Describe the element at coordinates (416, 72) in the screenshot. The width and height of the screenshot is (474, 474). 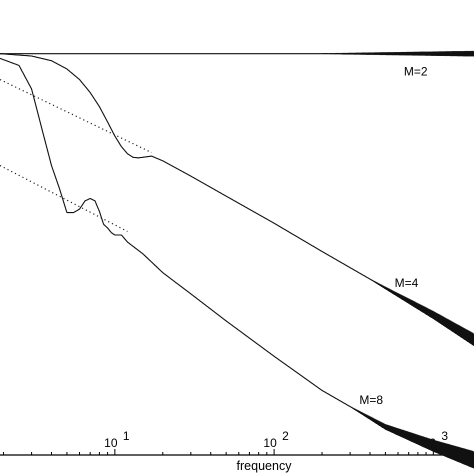
I see `series-label: M=2` at that location.